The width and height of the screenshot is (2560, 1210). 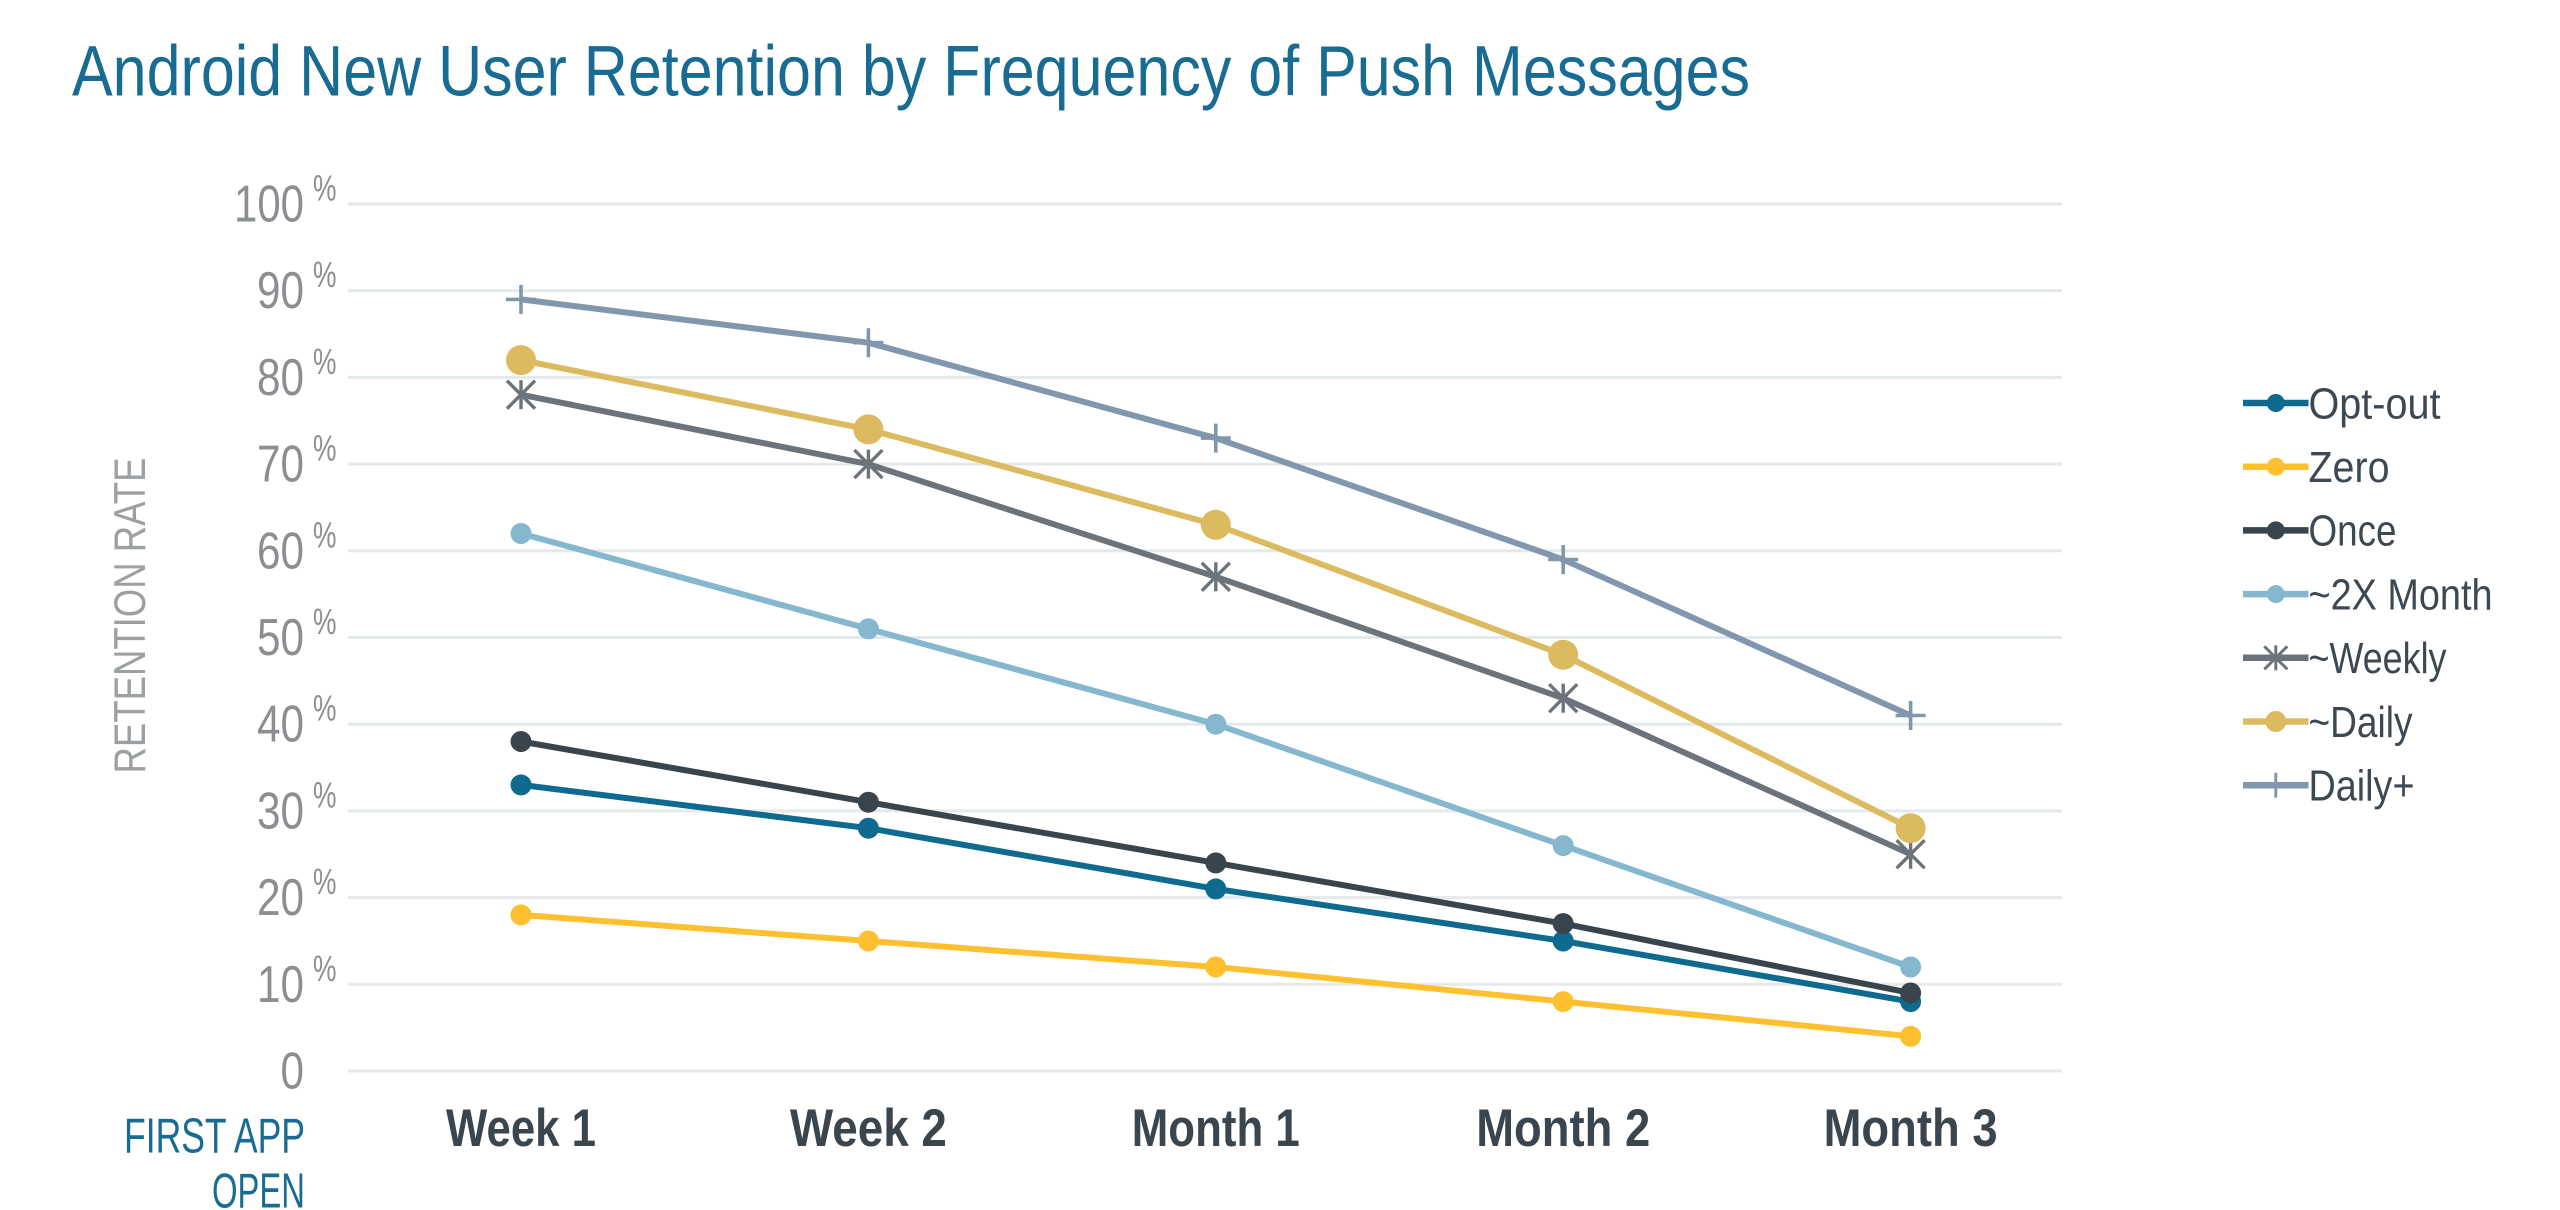 What do you see at coordinates (130, 616) in the screenshot?
I see `svg-text: RETENTION RATE` at bounding box center [130, 616].